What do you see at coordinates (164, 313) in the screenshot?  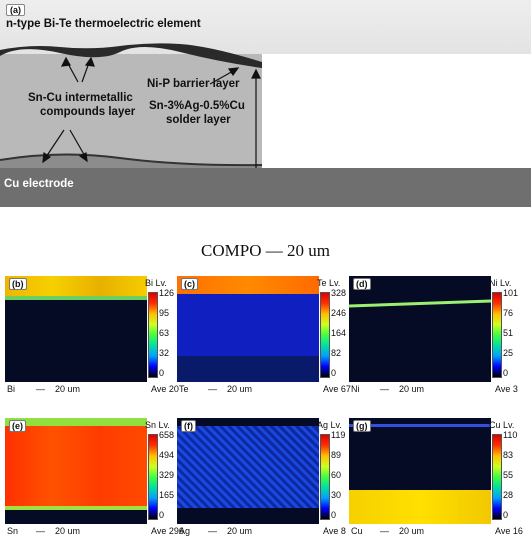 I see `colorbar-tick: 95` at bounding box center [164, 313].